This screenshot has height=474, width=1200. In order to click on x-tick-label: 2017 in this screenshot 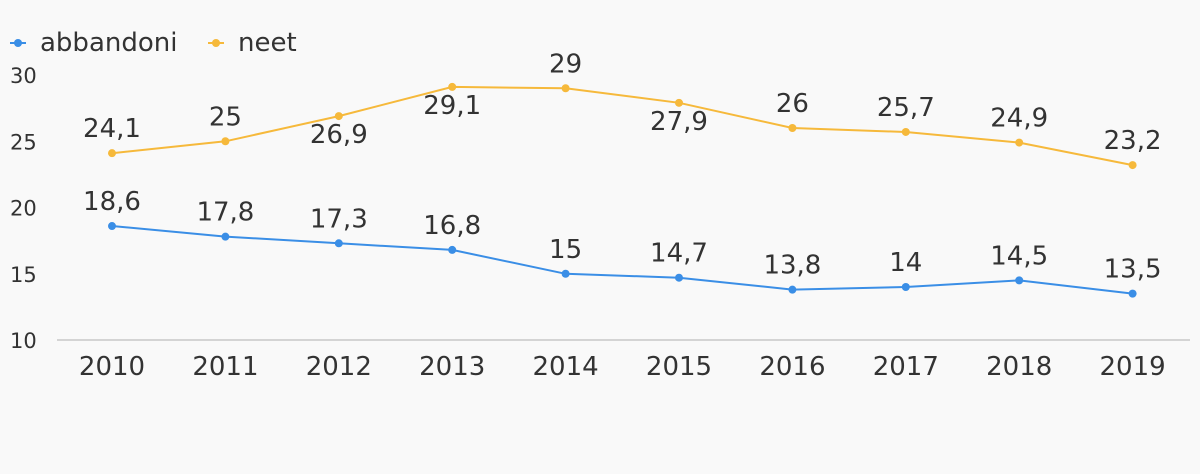, I will do `click(906, 367)`.